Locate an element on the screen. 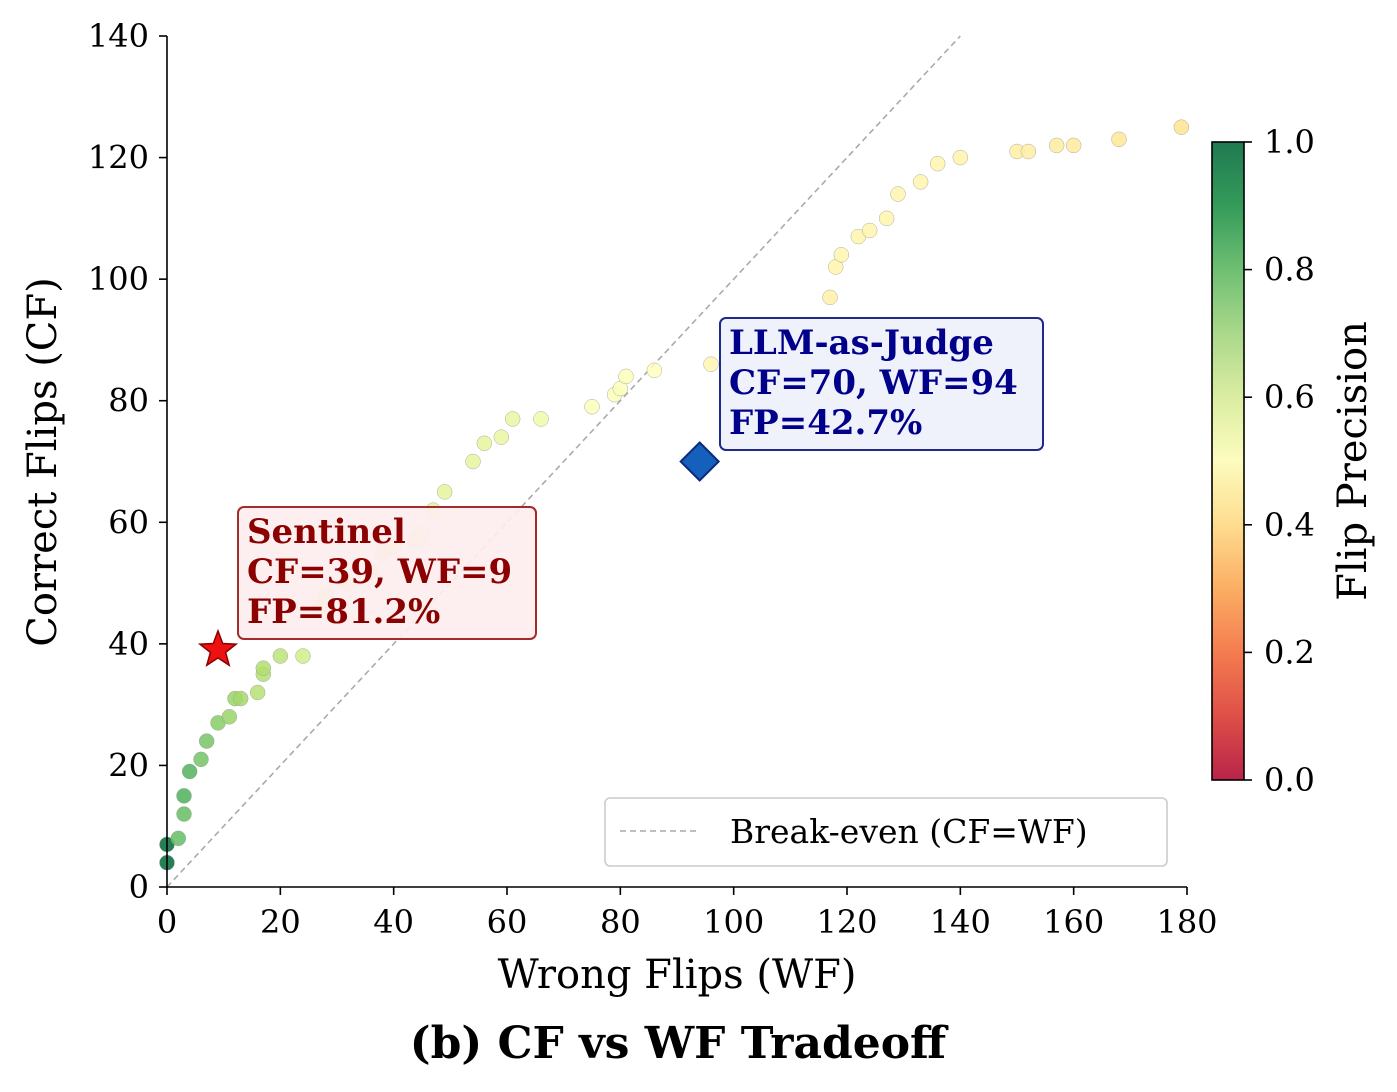 This screenshot has width=1397, height=1092. llm-judge-annotation-line: FP=42.7% is located at coordinates (825, 423).